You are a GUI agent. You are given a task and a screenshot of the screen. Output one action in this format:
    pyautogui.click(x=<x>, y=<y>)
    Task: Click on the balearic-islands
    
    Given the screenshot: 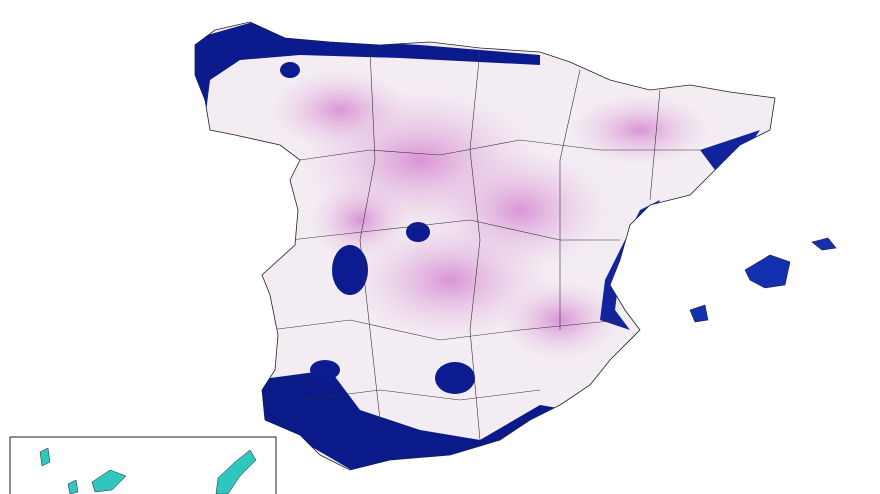 What is the action you would take?
    pyautogui.click(x=763, y=280)
    